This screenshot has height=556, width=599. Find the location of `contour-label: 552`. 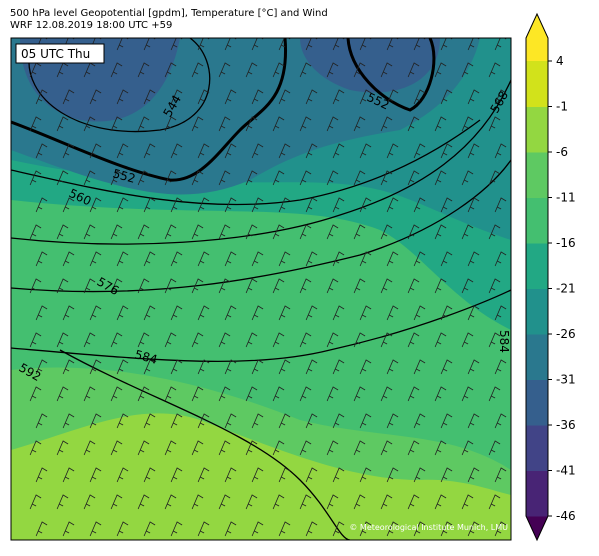

contour-label: 552 is located at coordinates (124, 175).